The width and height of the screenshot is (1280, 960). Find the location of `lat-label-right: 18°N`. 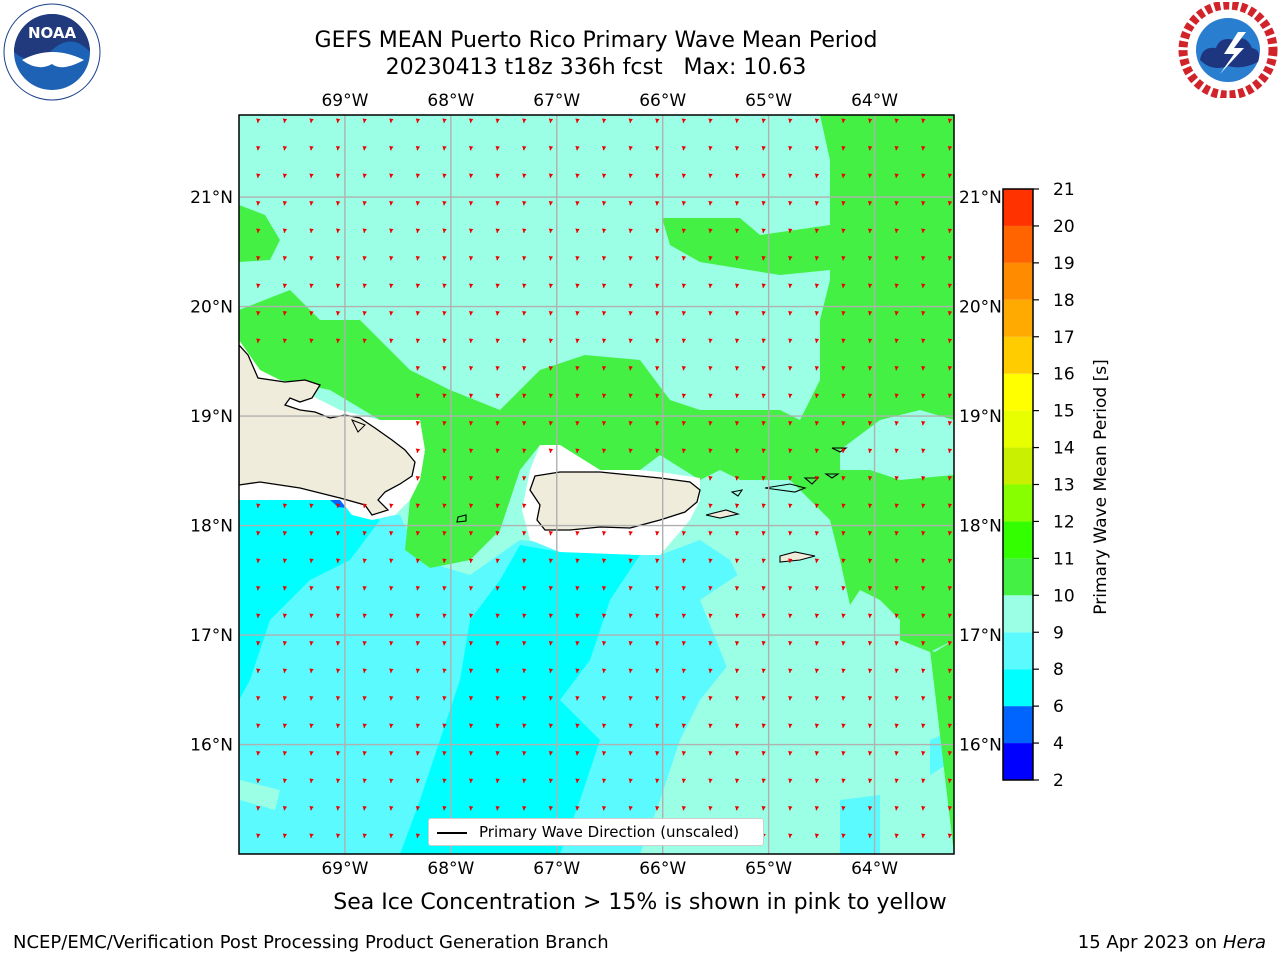

lat-label-right: 18°N is located at coordinates (980, 527).